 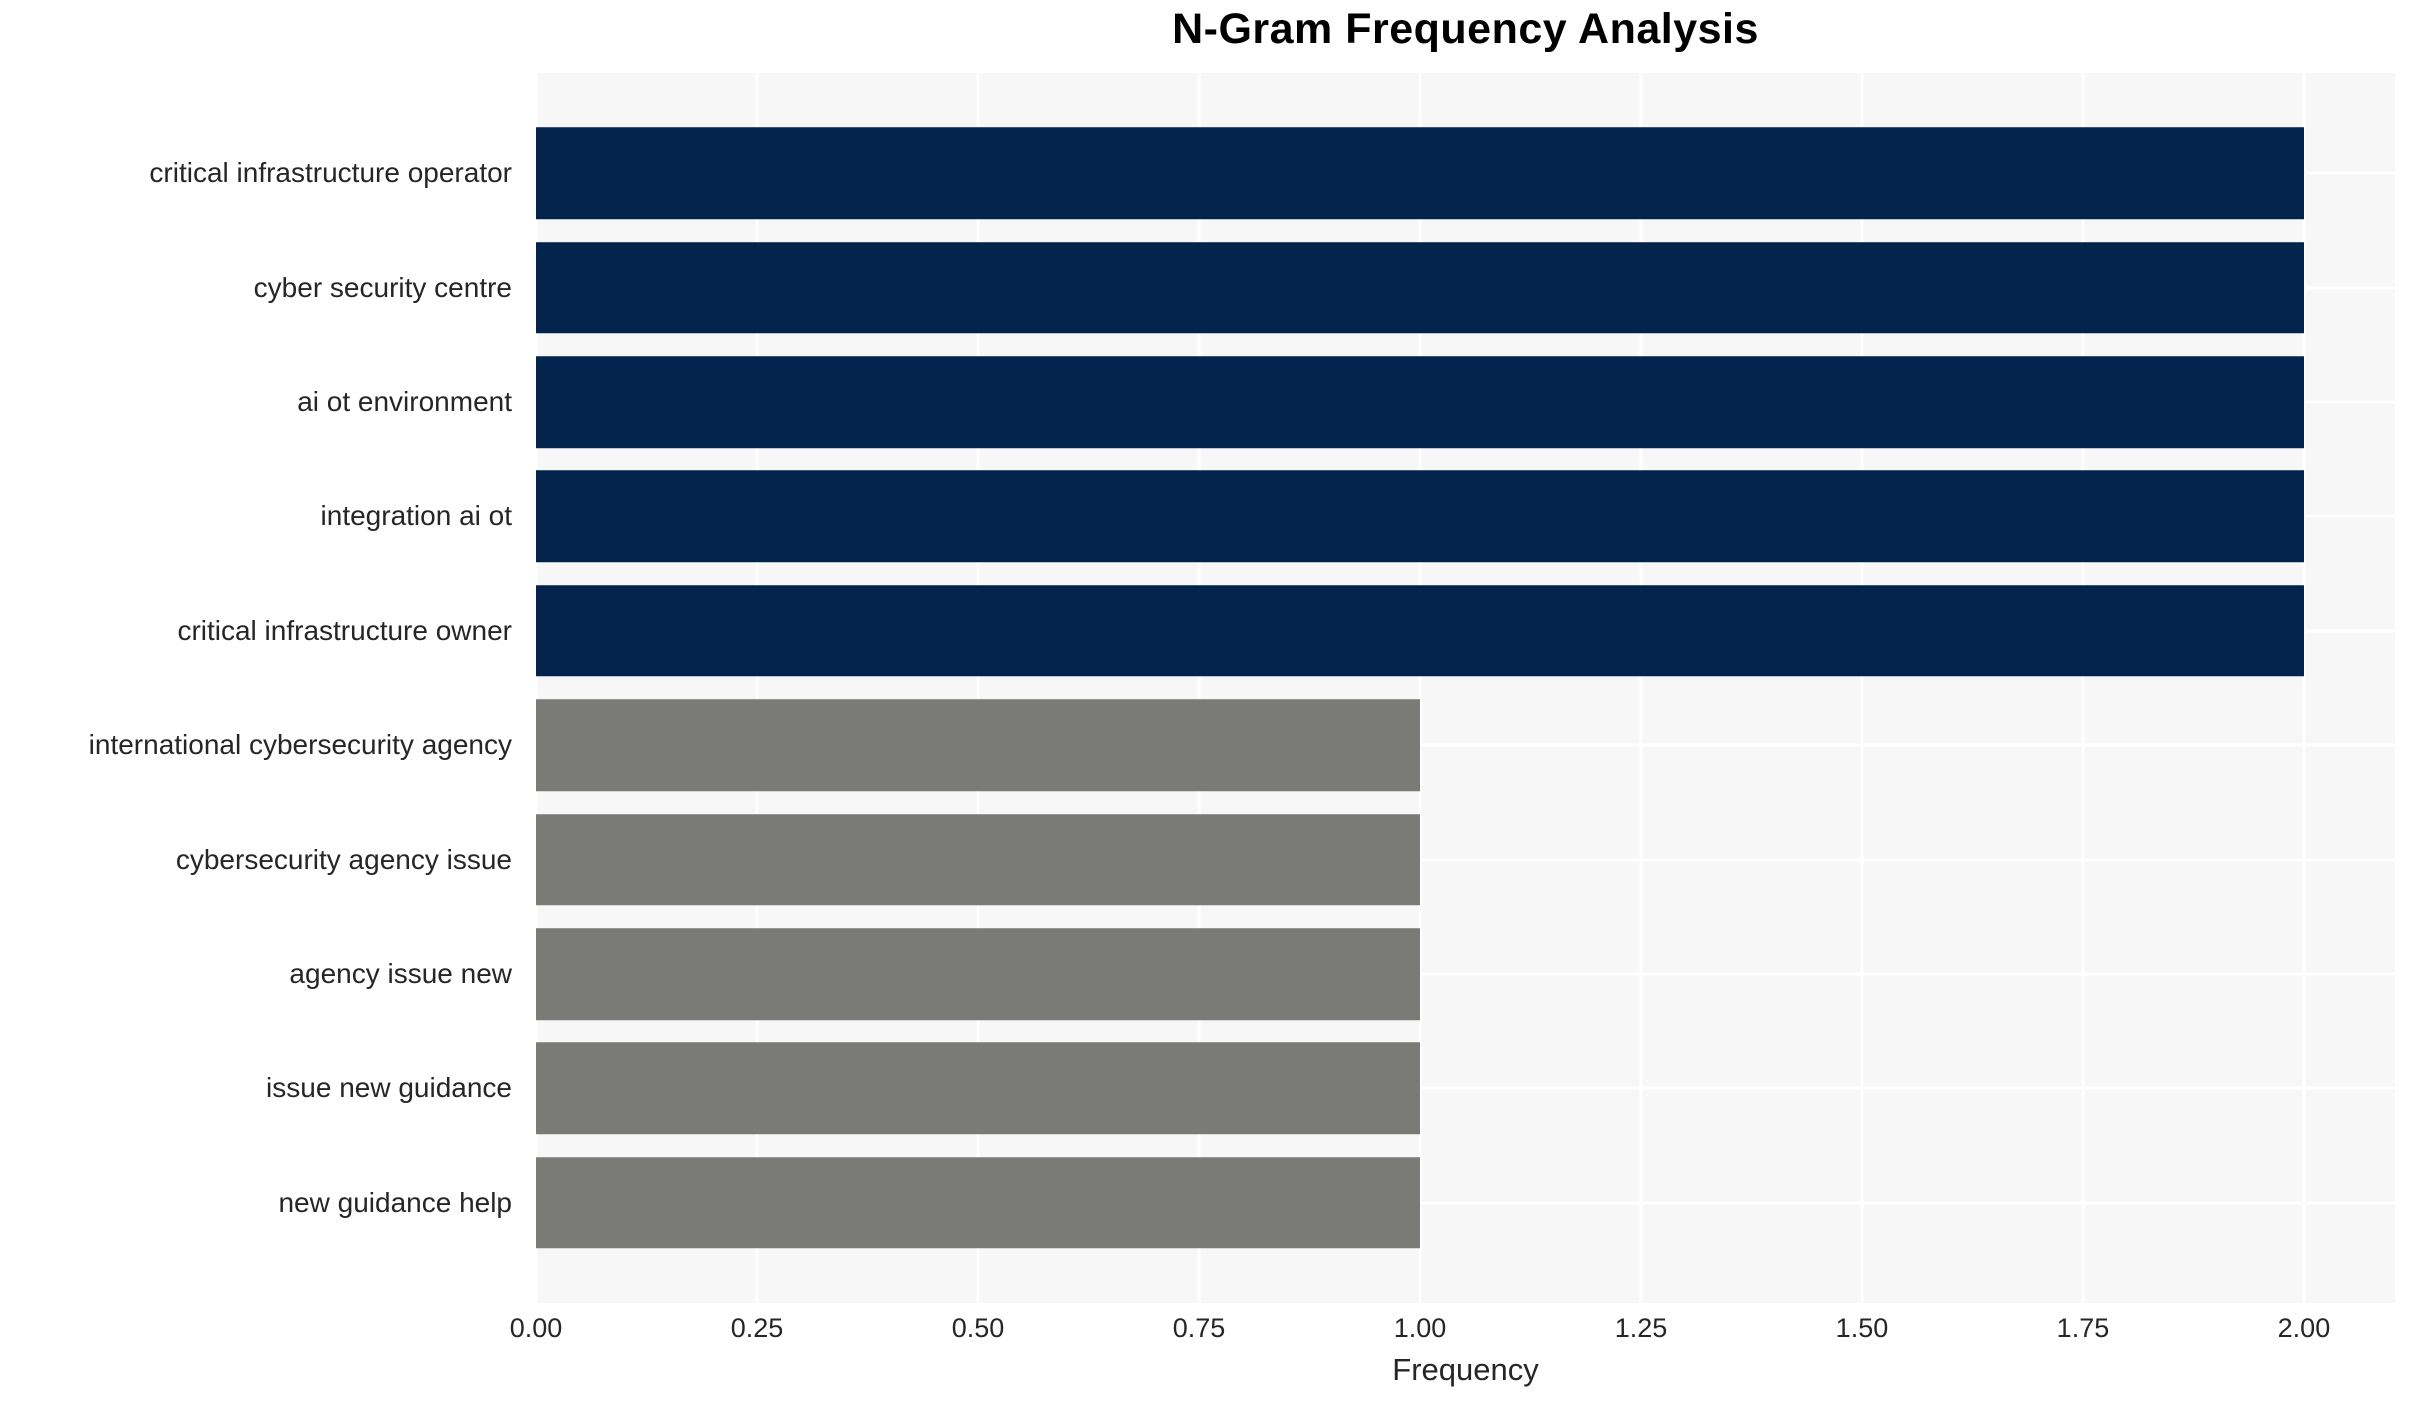 What do you see at coordinates (1452, 1330) in the screenshot?
I see `x-tick-labels: 0.00 0.25 0.50 0.75 1.00 1.25 1.50 1.75 2.00` at bounding box center [1452, 1330].